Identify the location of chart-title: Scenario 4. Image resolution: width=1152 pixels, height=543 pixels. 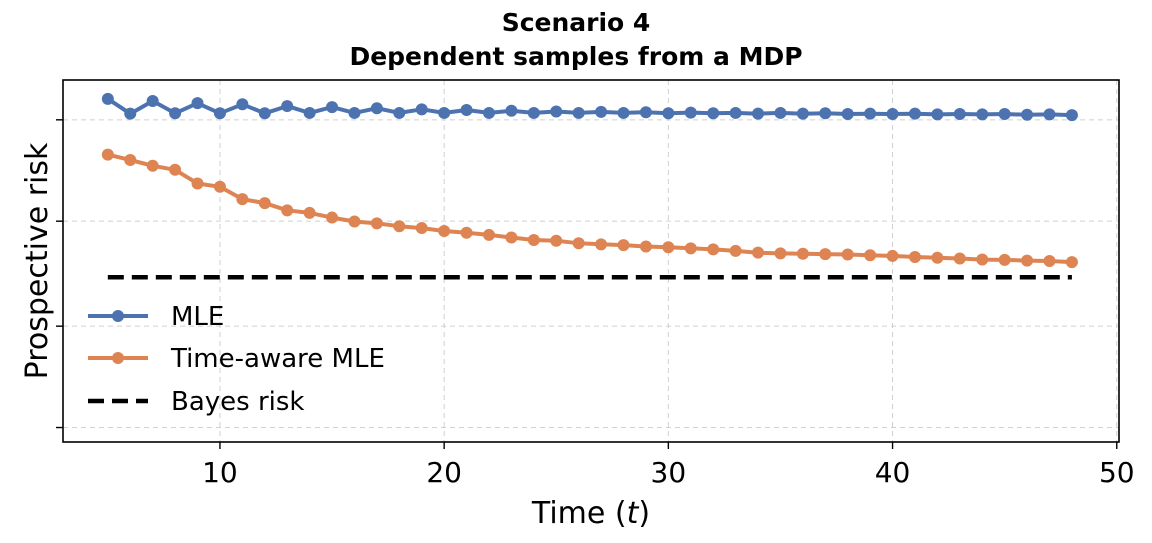
(576, 22).